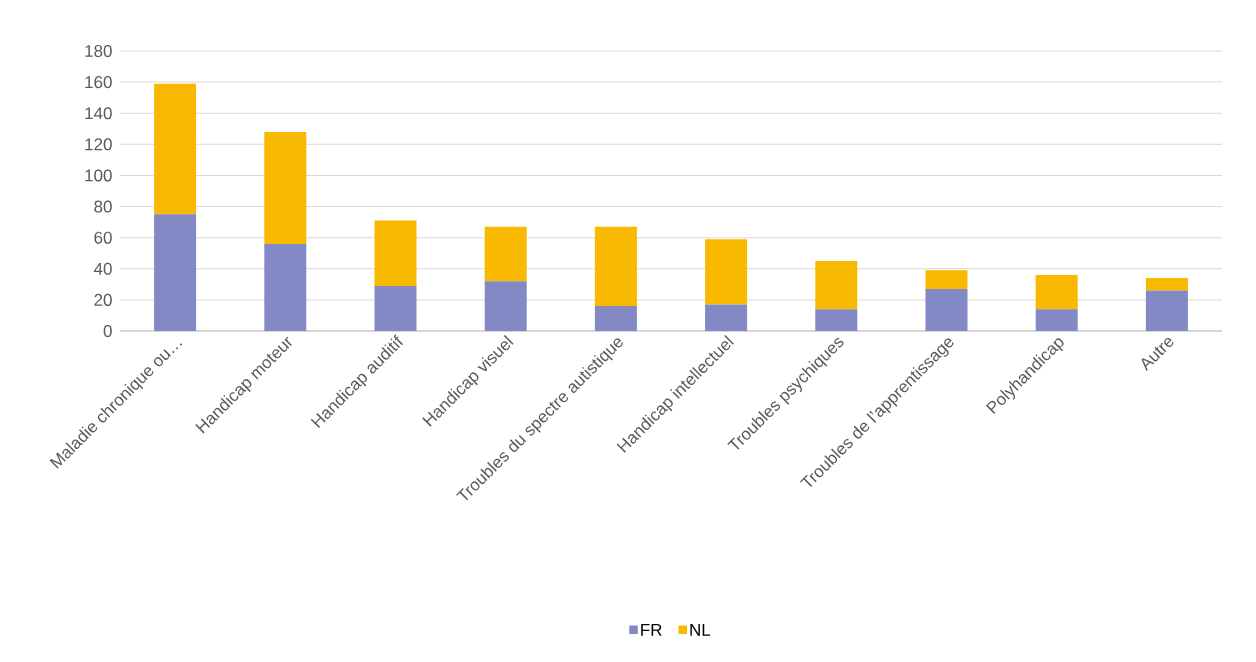  I want to click on y-tick-label: 160, so click(98, 82).